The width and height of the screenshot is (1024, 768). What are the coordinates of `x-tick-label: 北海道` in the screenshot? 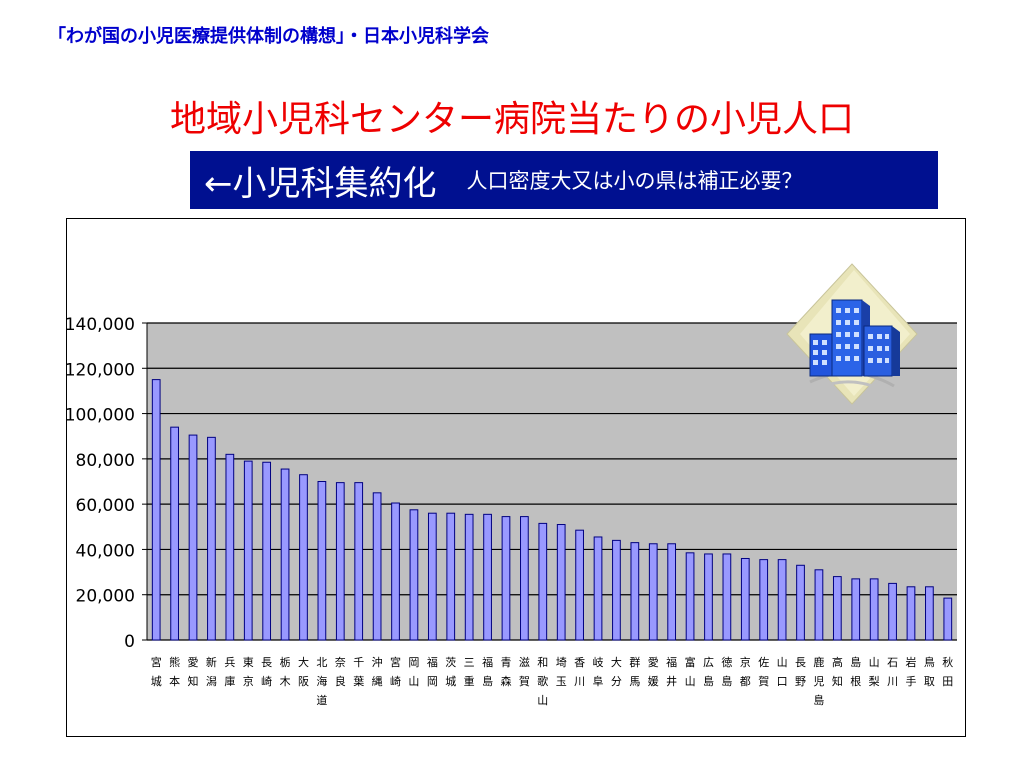 It's located at (321, 681).